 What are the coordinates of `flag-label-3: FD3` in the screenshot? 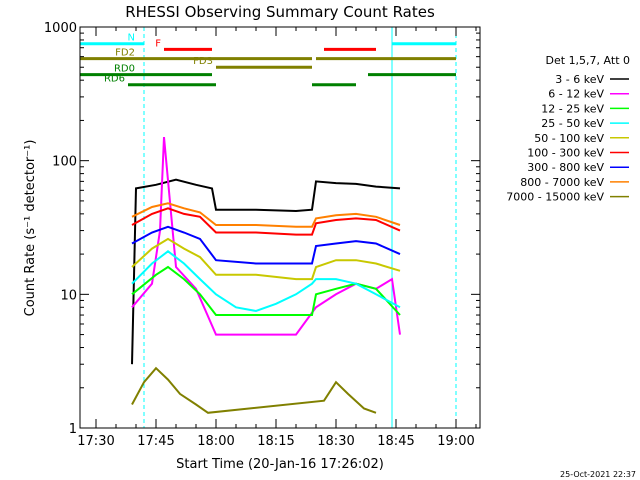 It's located at (203, 61).